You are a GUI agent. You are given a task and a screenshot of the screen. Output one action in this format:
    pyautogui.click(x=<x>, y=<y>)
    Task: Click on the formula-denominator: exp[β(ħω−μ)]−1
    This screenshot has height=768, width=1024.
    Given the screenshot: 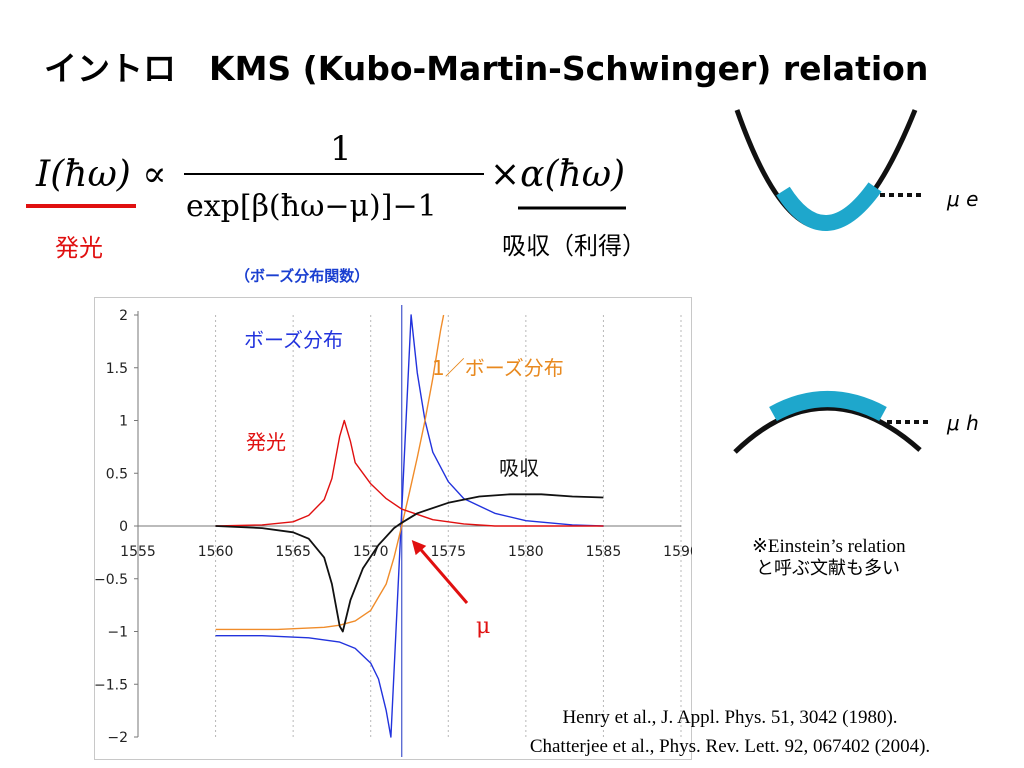 What is the action you would take?
    pyautogui.click(x=311, y=206)
    